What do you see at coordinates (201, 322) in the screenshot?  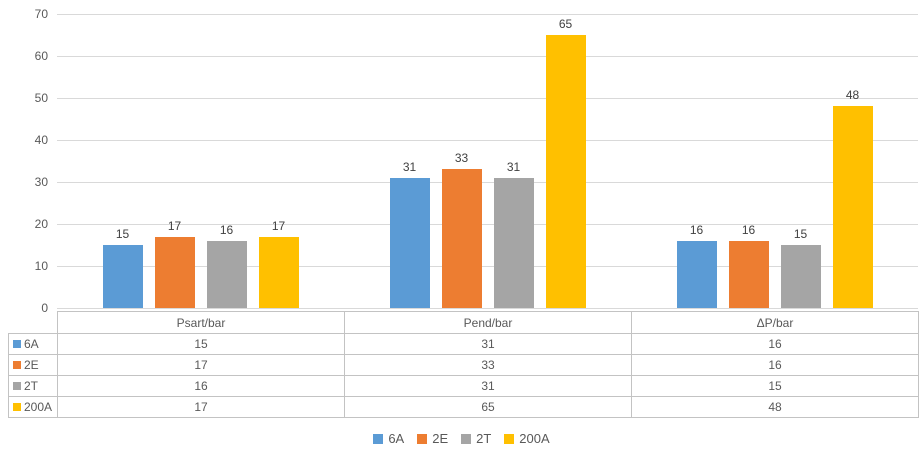 I see `table-category-header: Psart/bar` at bounding box center [201, 322].